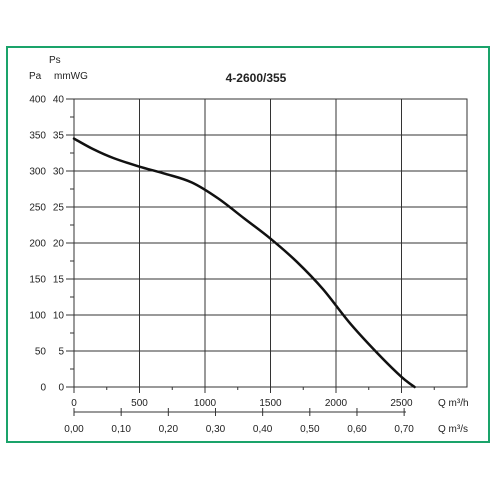 The height and width of the screenshot is (500, 500). Describe the element at coordinates (121, 429) in the screenshot. I see `x-tick-label-m3s: 0,10` at that location.